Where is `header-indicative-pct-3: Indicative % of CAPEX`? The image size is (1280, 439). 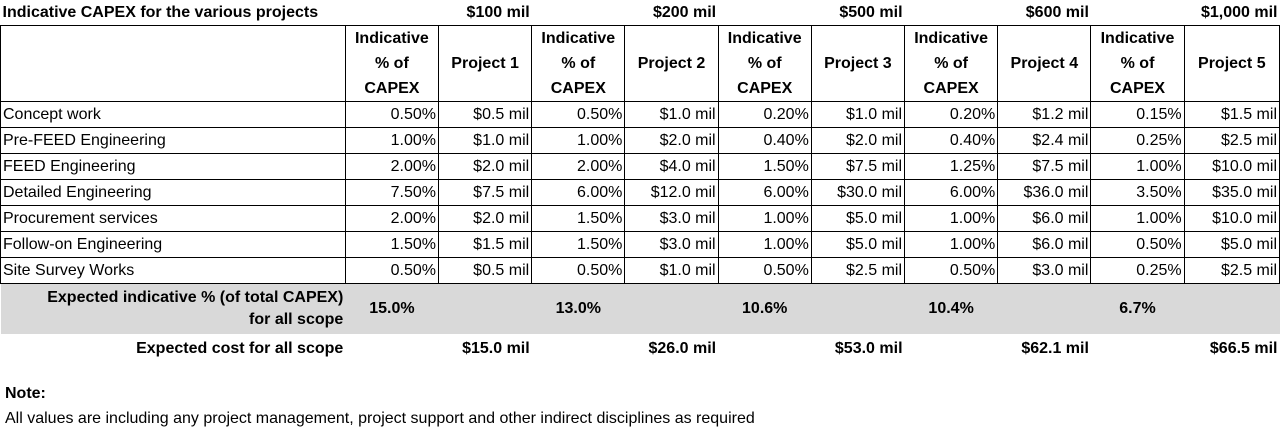 header-indicative-pct-3: Indicative % of CAPEX is located at coordinates (764, 63).